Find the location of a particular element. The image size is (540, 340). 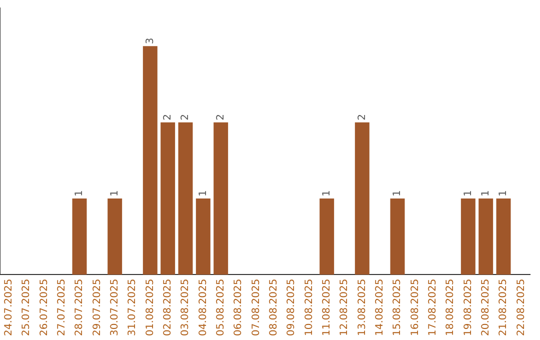

x-tick-label: 14.08.2025 is located at coordinates (380, 307).